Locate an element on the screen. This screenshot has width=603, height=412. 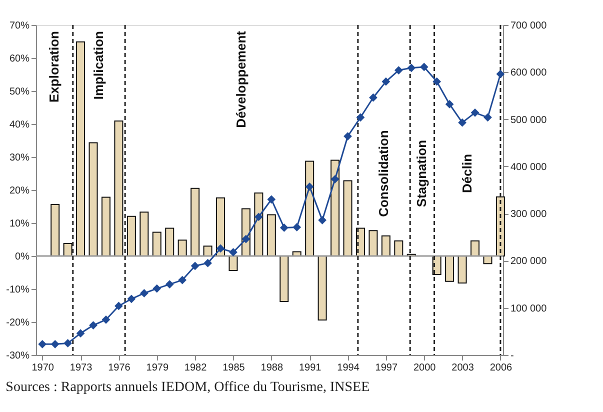
y2-tick-label: 600 000 is located at coordinates (529, 73).